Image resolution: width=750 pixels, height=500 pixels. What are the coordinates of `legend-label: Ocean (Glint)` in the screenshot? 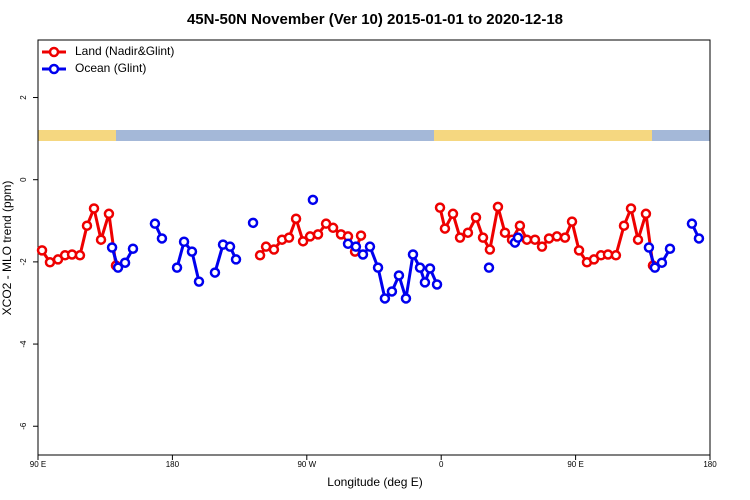 It's located at (110, 68).